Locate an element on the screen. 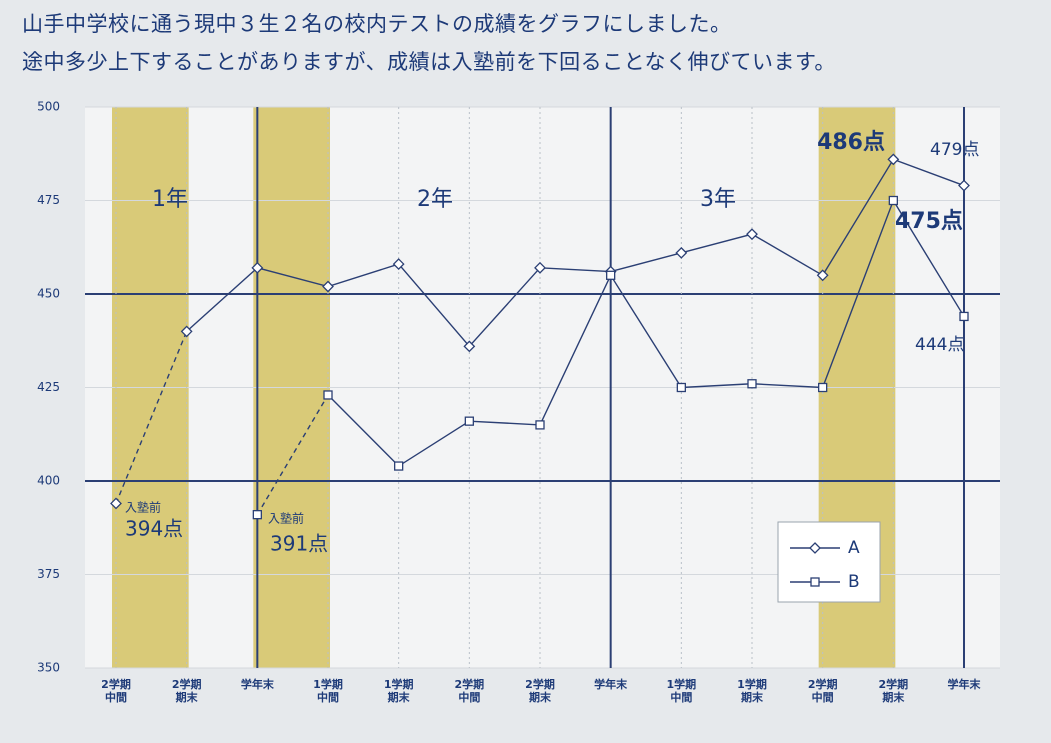  value-label: 475点 is located at coordinates (929, 221).